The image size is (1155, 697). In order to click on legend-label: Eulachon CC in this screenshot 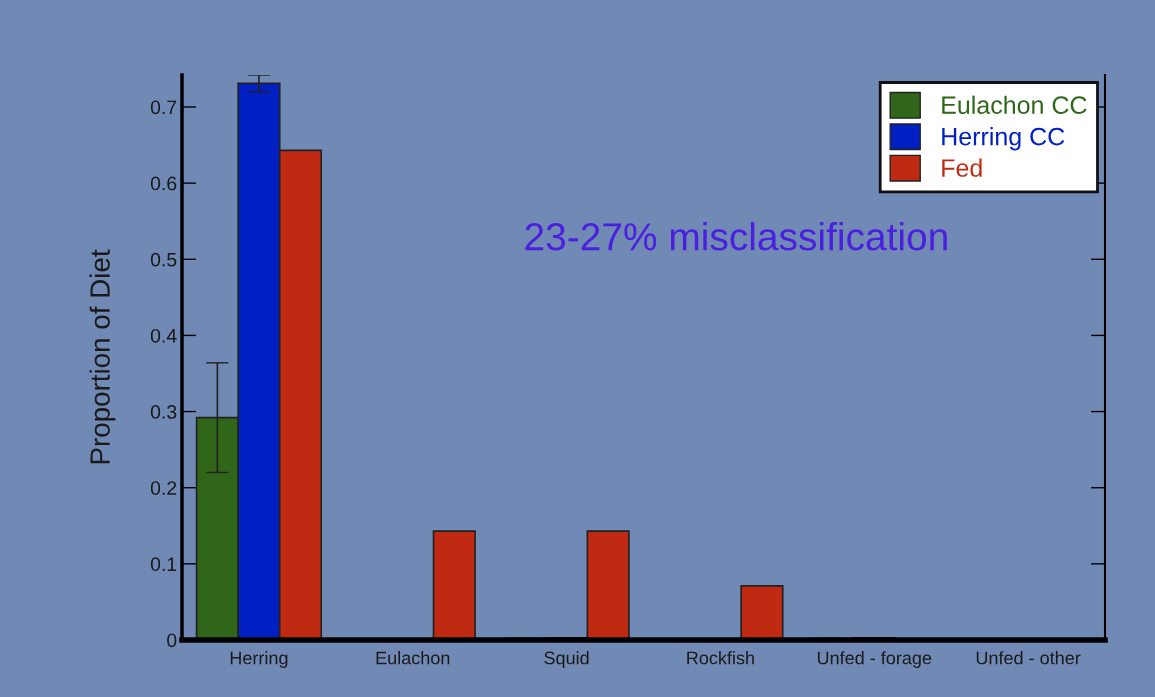, I will do `click(1014, 104)`.